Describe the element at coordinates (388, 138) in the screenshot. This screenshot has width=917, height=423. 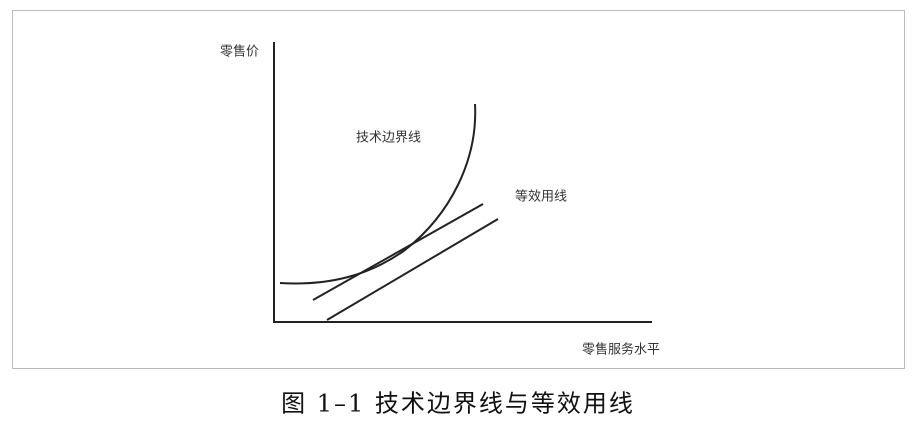
I see `frontier-label: 技术边界线` at that location.